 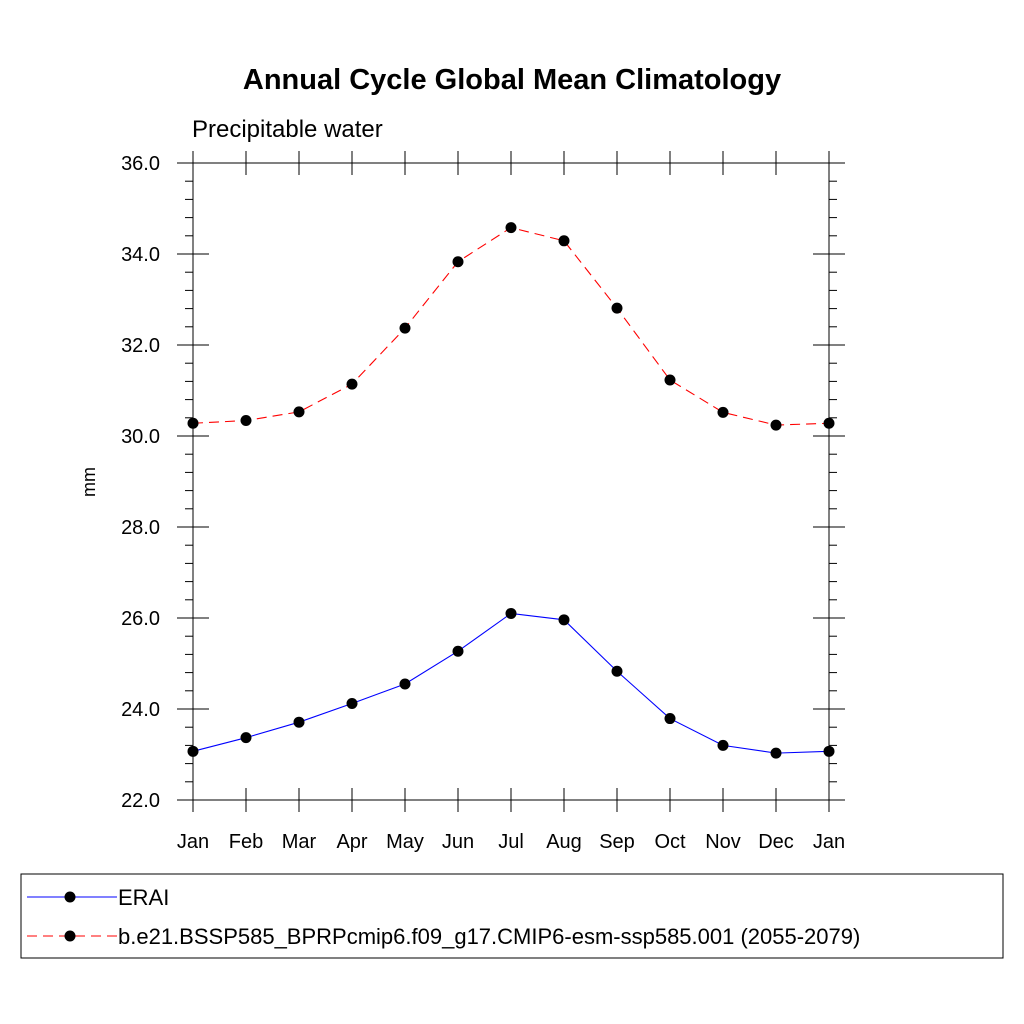 What do you see at coordinates (512, 80) in the screenshot?
I see `chart-title: Annual Cycle Global Mean Climatology` at bounding box center [512, 80].